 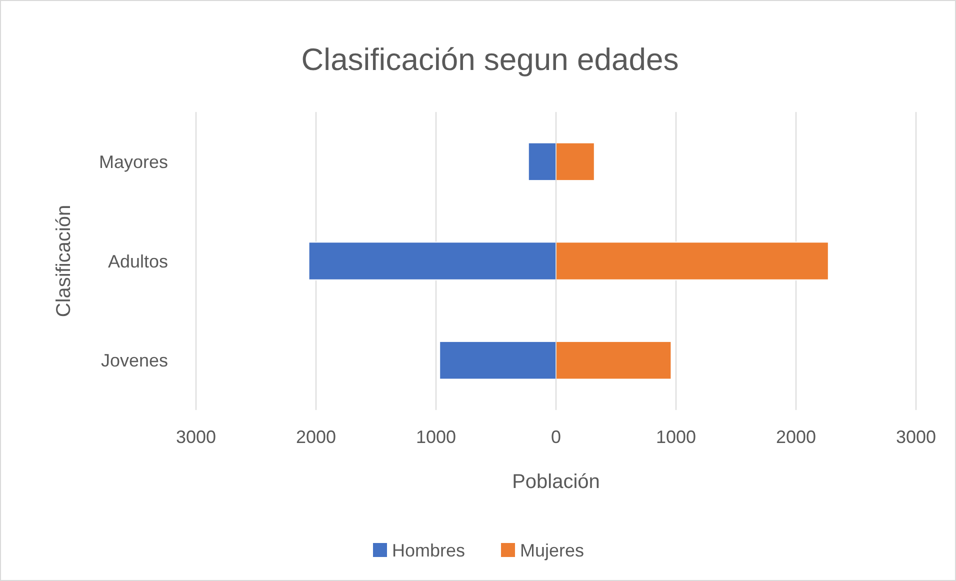 What do you see at coordinates (133, 162) in the screenshot?
I see `y-tick-label: Mayores` at bounding box center [133, 162].